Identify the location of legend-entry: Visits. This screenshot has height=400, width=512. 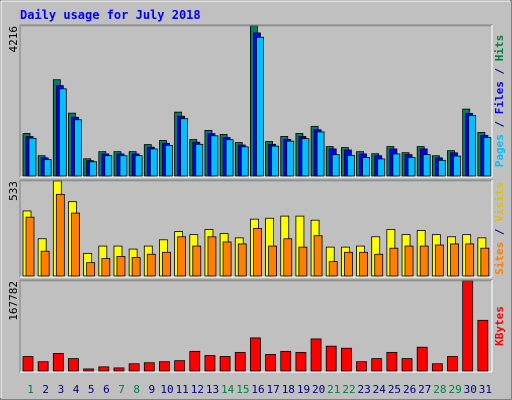
(499, 202).